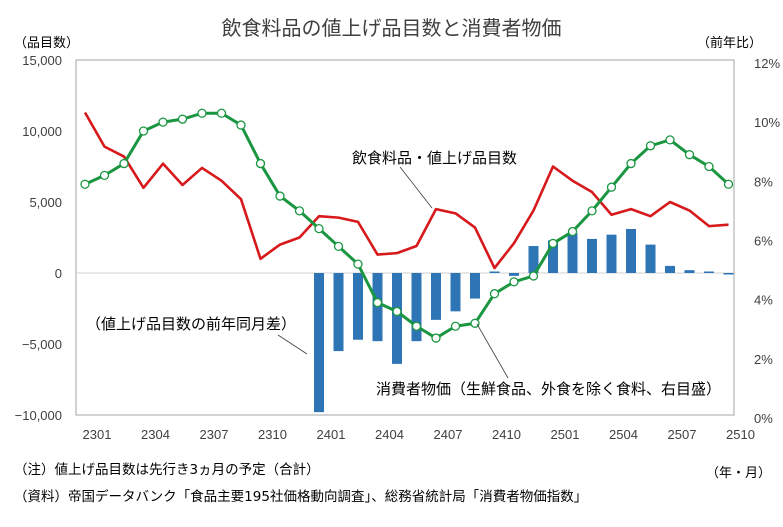 This screenshot has width=783, height=527. Describe the element at coordinates (45, 202) in the screenshot. I see `left-tick-label: 5,000` at that location.